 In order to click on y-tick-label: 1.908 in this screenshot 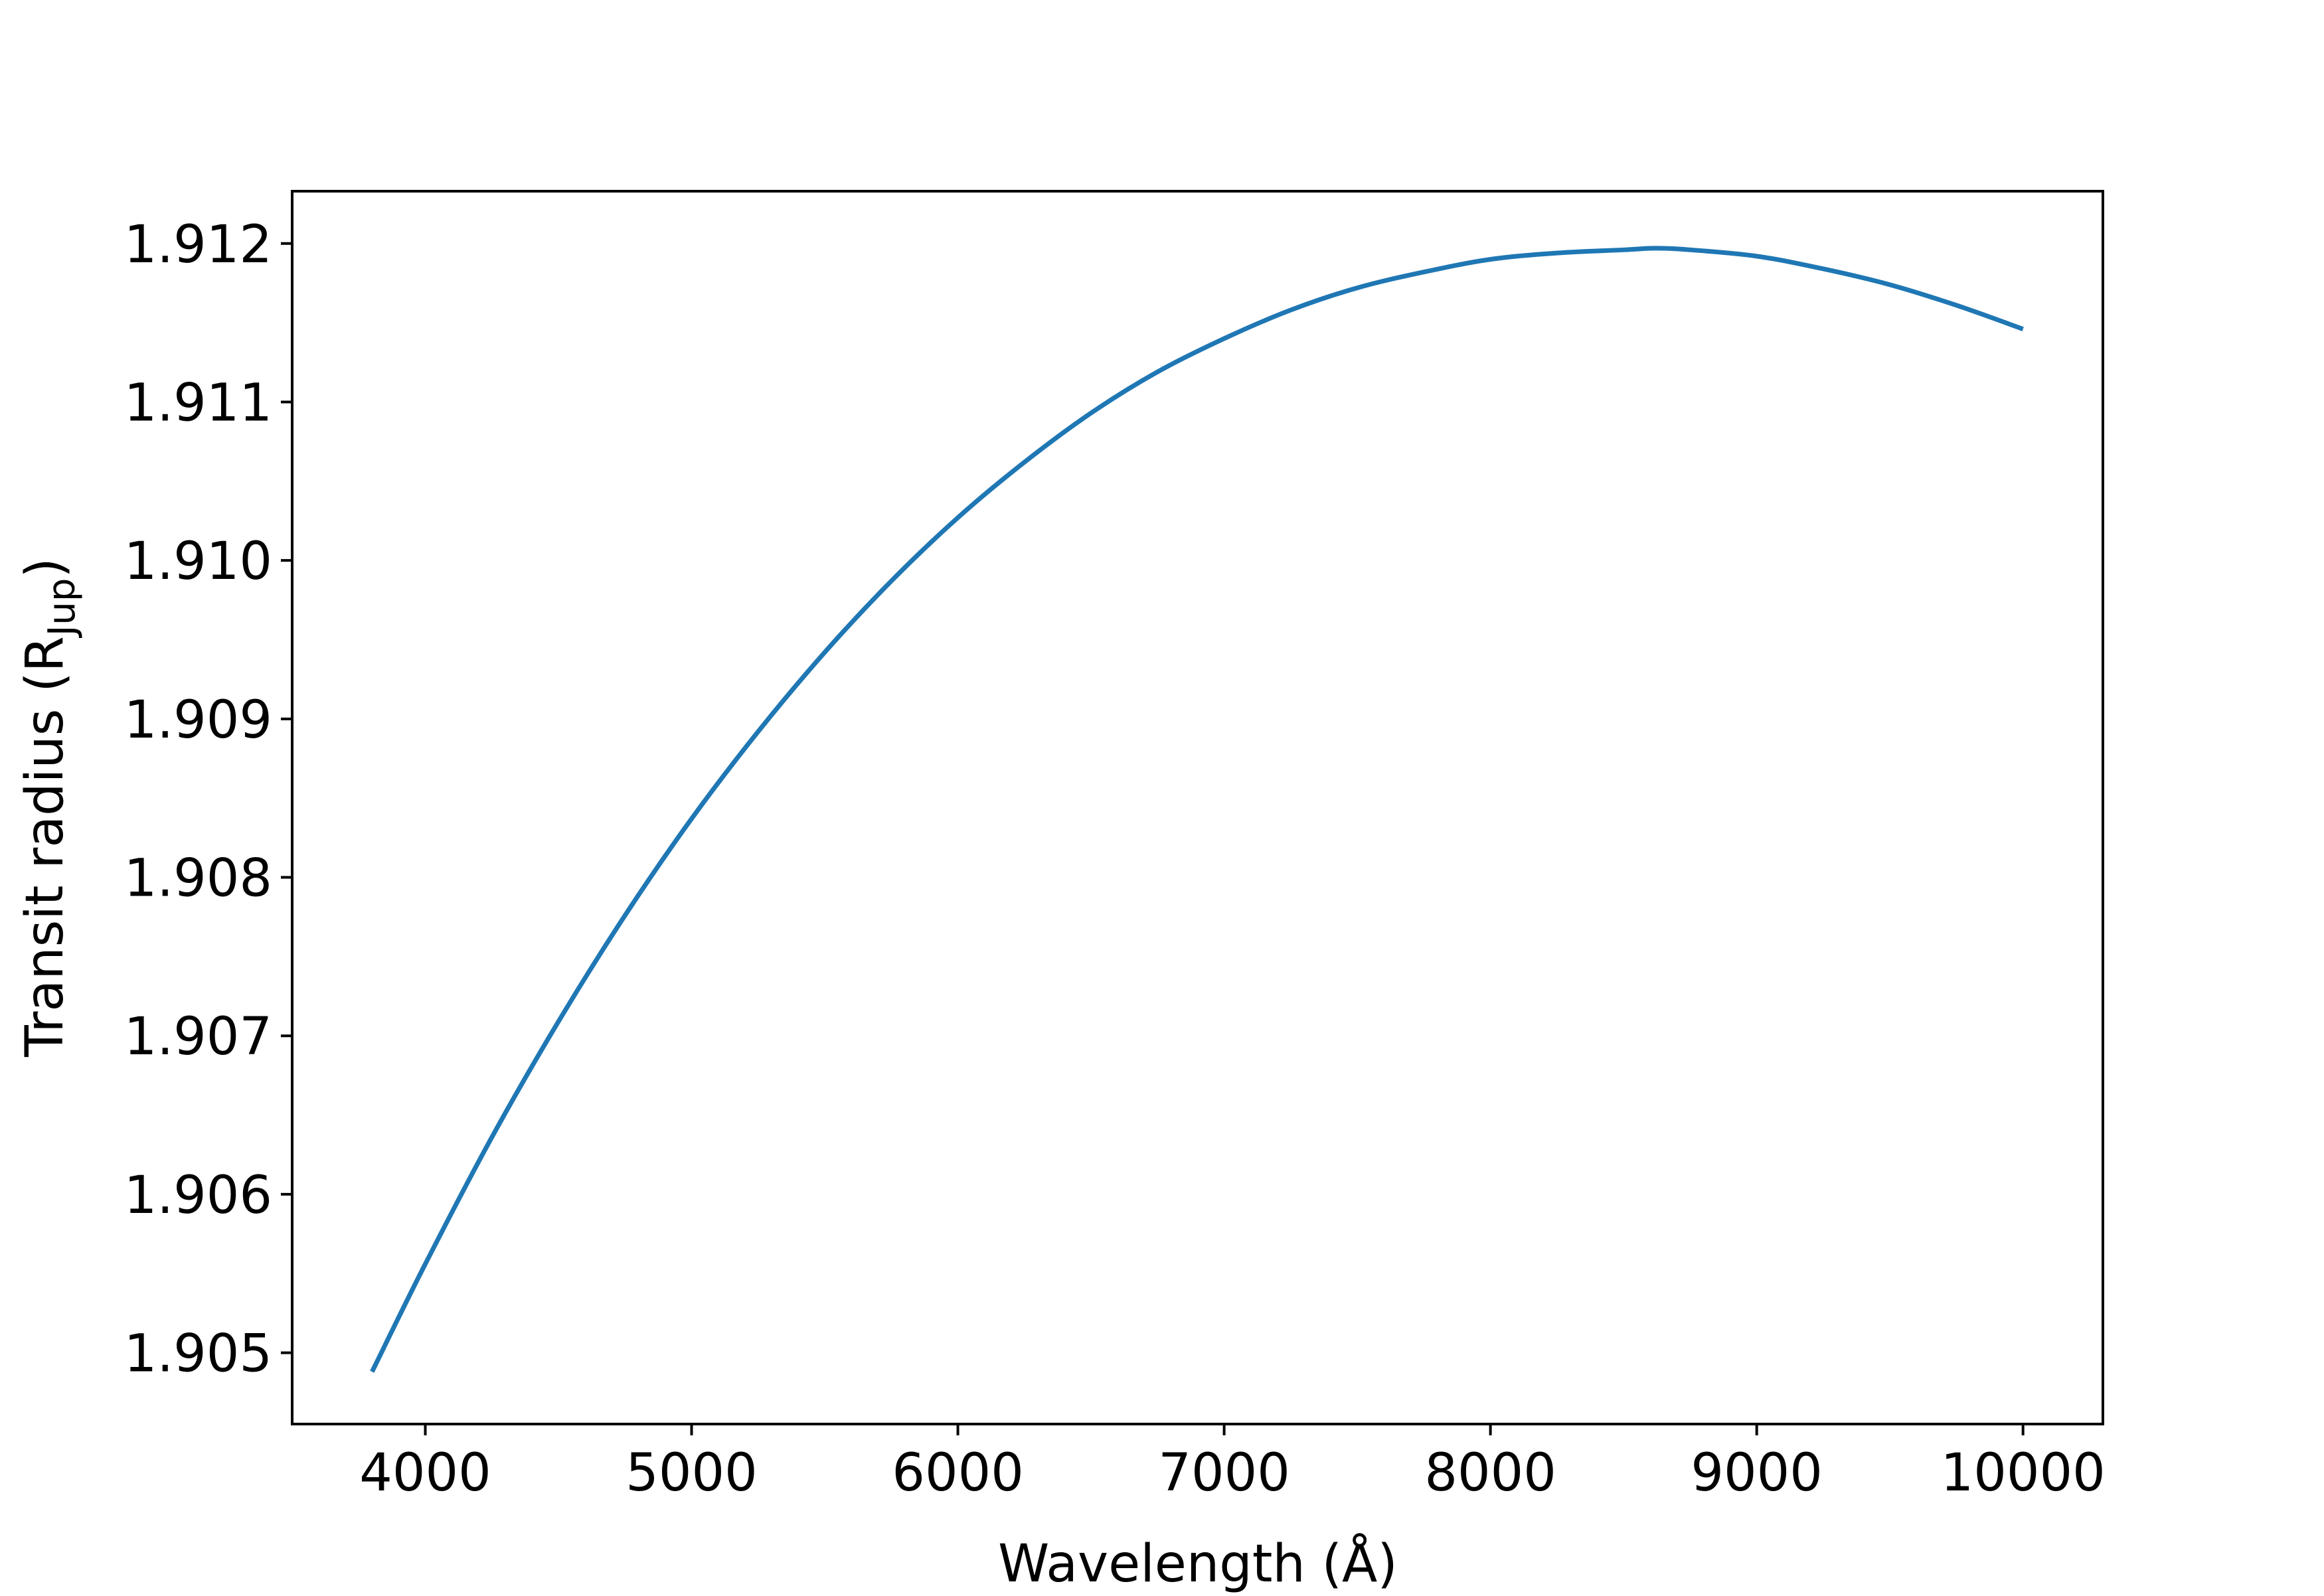, I will do `click(198, 879)`.